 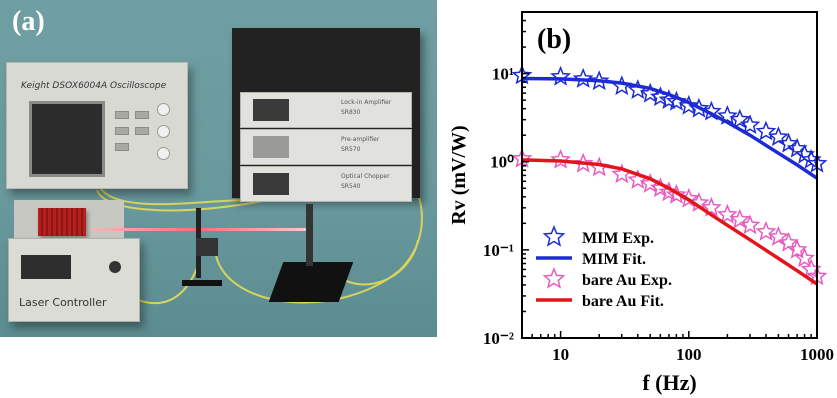 I want to click on oscilloscope-screen, so click(x=67, y=139).